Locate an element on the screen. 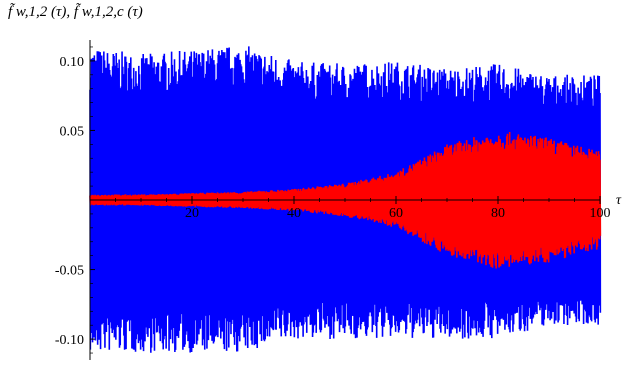  x-axis-title: τ is located at coordinates (619, 200).